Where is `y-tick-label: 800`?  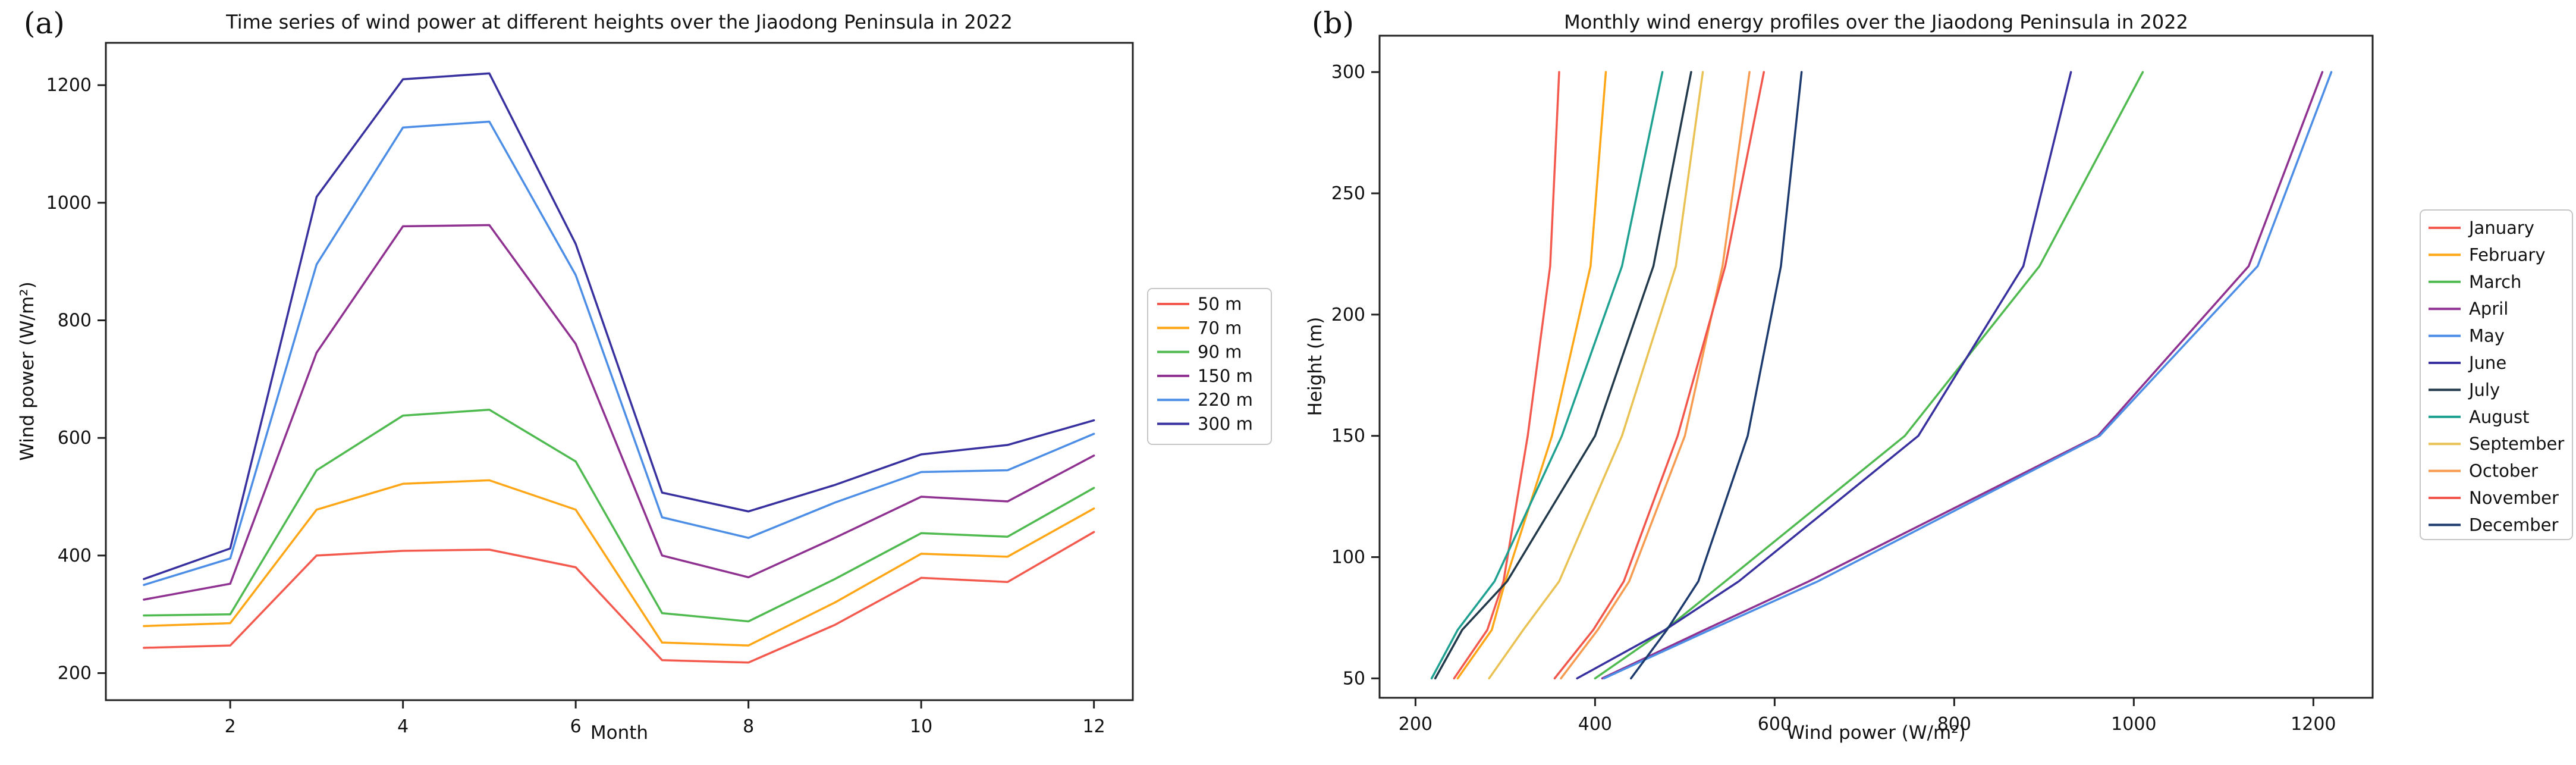
y-tick-label: 800 is located at coordinates (75, 321).